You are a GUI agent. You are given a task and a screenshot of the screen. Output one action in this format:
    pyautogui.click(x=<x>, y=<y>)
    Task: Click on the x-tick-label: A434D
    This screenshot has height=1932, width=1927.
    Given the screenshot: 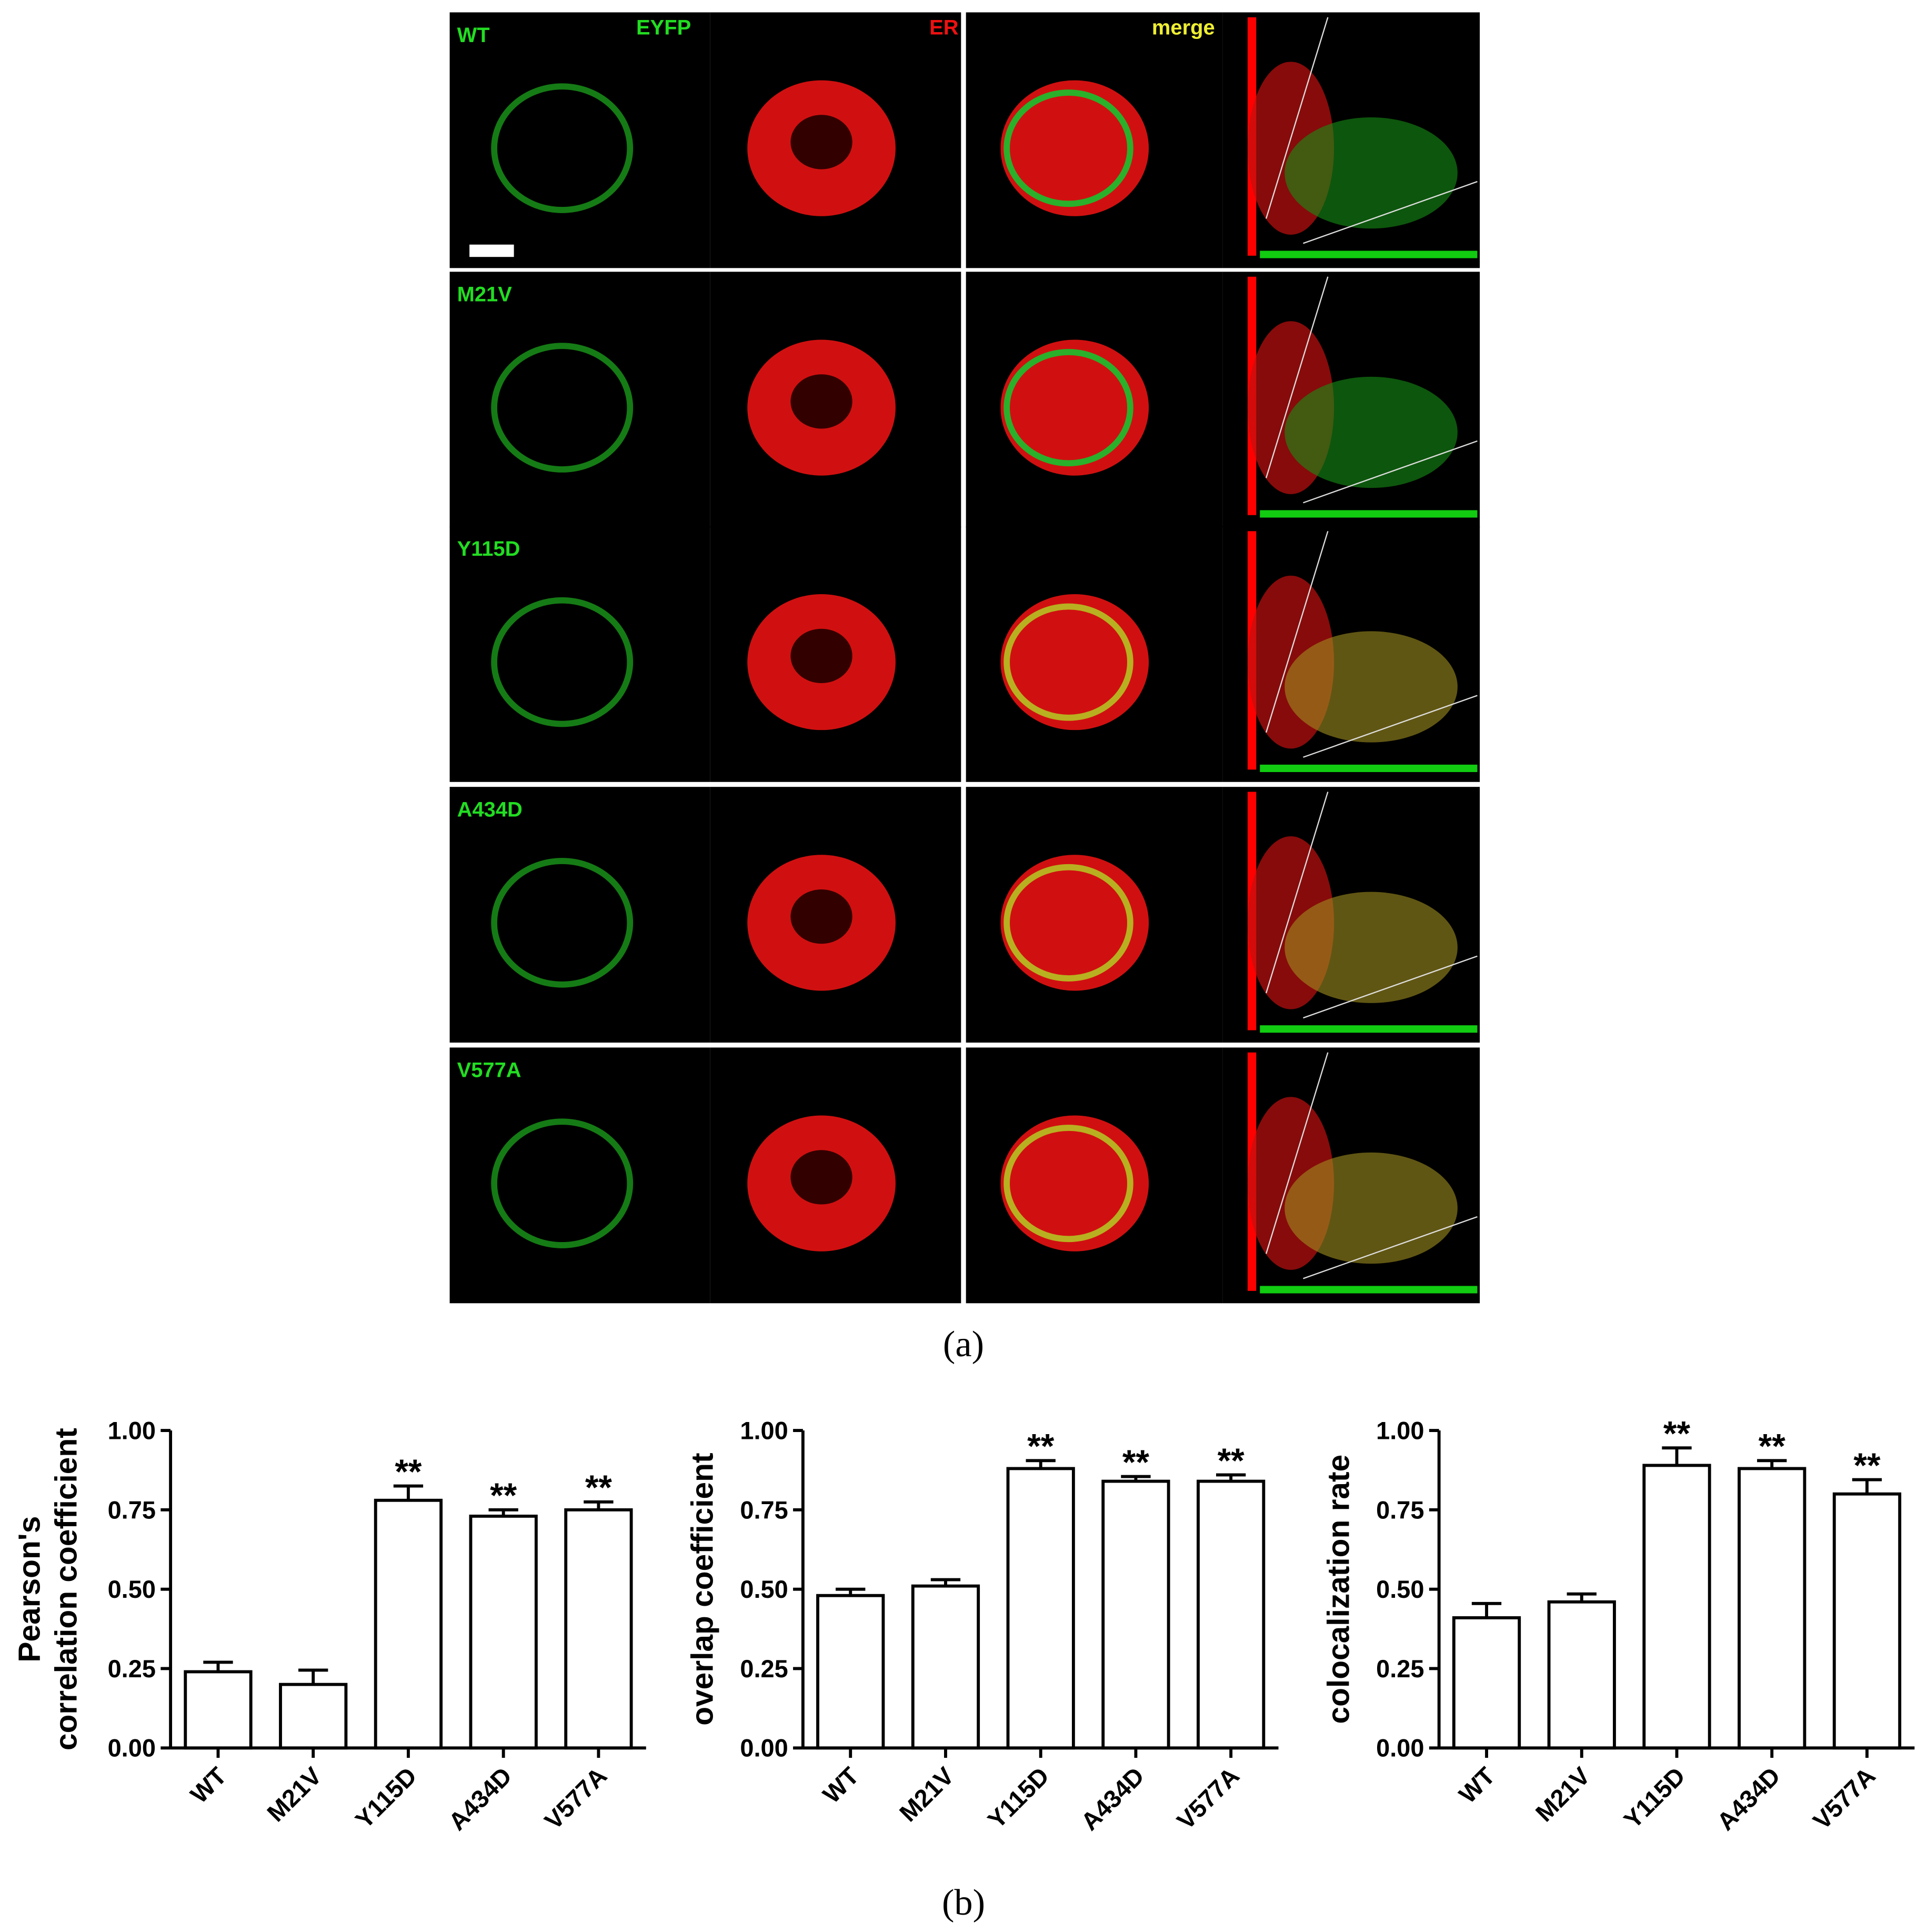 What is the action you would take?
    pyautogui.click(x=480, y=1799)
    